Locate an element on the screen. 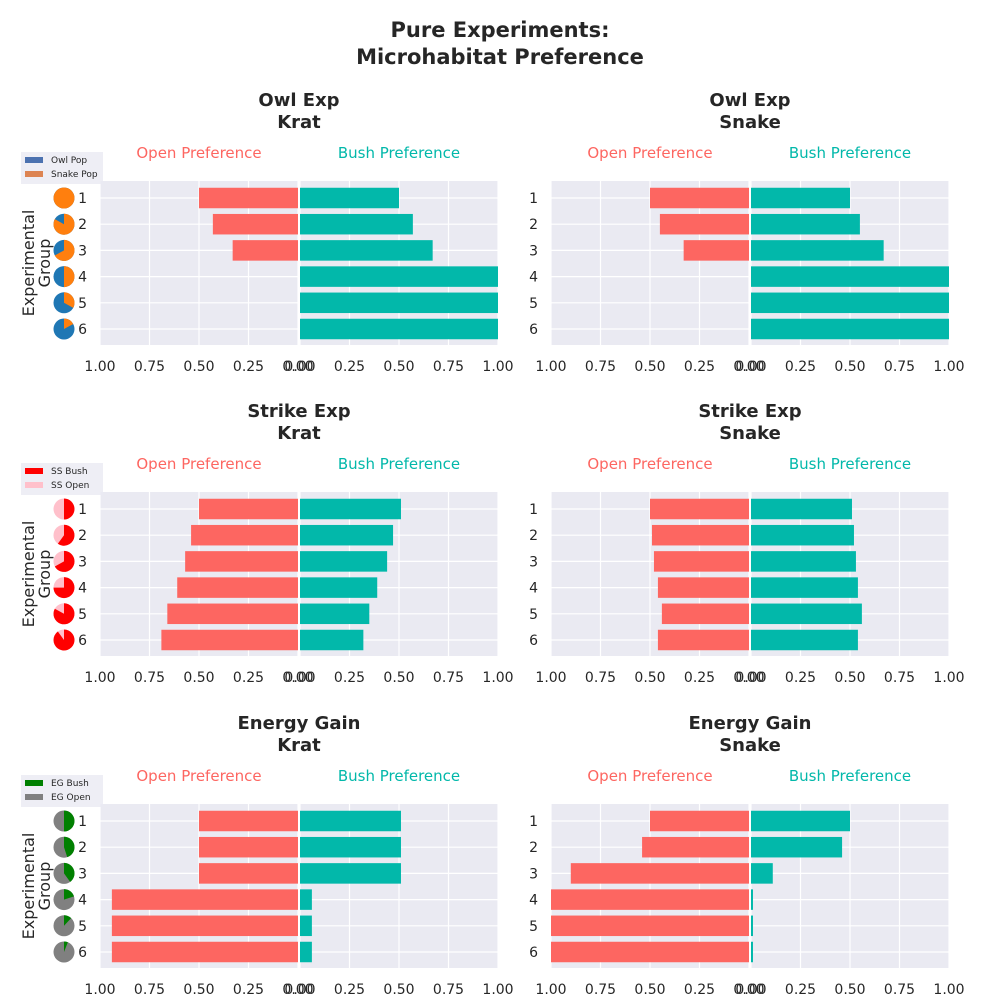 This screenshot has width=1000, height=1000. panel-subtitle: Snake is located at coordinates (750, 433).